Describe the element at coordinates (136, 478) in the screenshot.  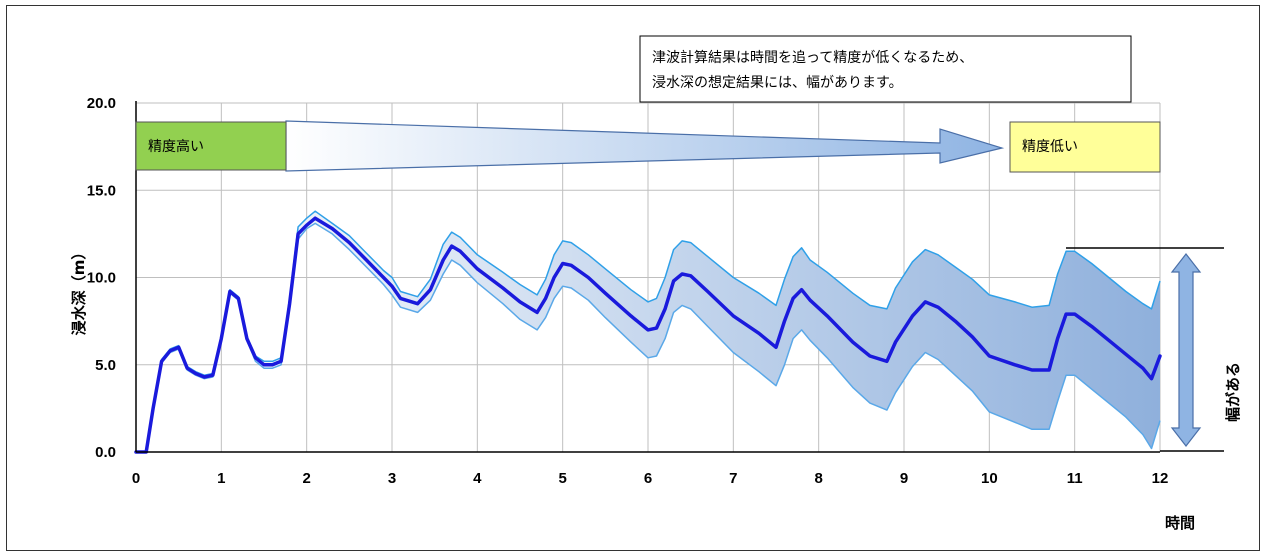
I see `x-tick-label: 0` at that location.